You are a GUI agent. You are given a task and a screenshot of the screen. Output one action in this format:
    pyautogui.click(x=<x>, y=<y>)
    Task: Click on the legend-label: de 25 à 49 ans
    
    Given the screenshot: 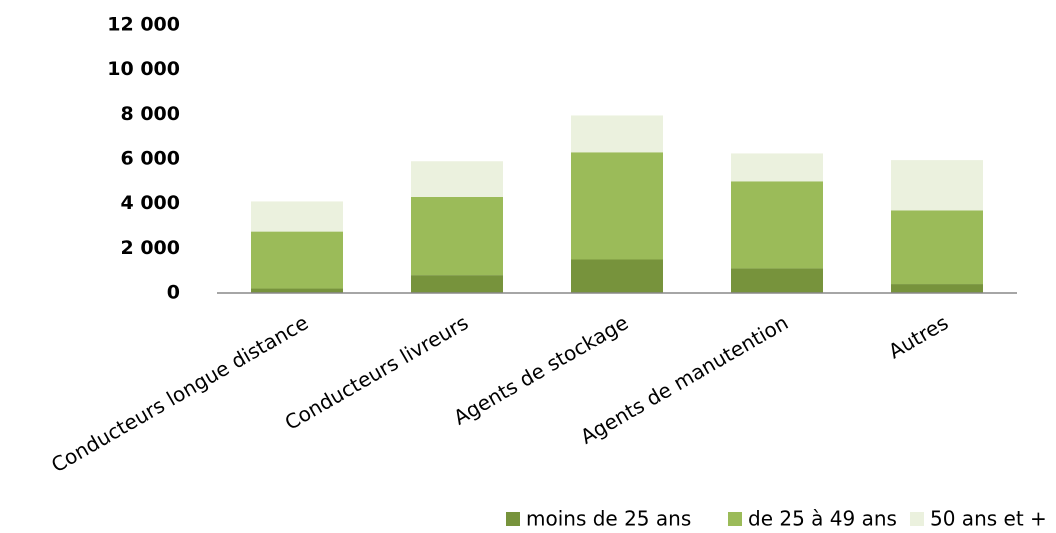 What is the action you would take?
    pyautogui.click(x=822, y=519)
    